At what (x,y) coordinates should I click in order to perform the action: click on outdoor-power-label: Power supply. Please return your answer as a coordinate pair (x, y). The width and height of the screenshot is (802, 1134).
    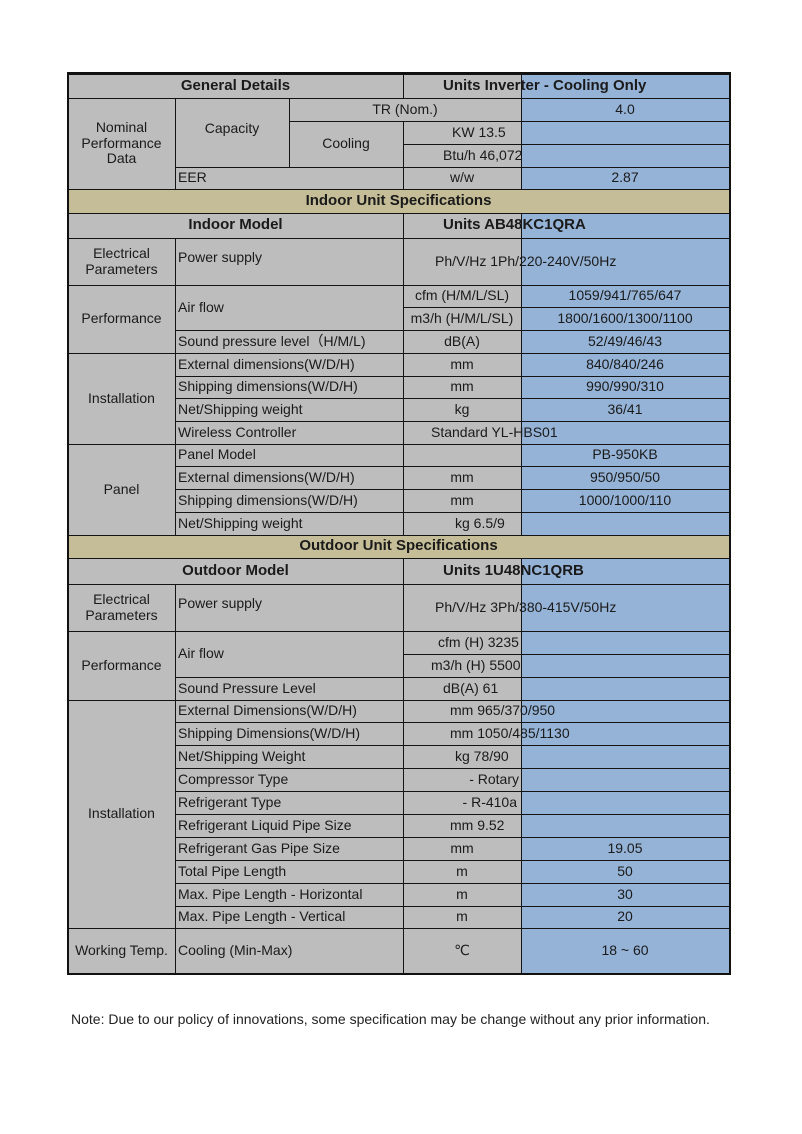
    Looking at the image, I should click on (220, 603).